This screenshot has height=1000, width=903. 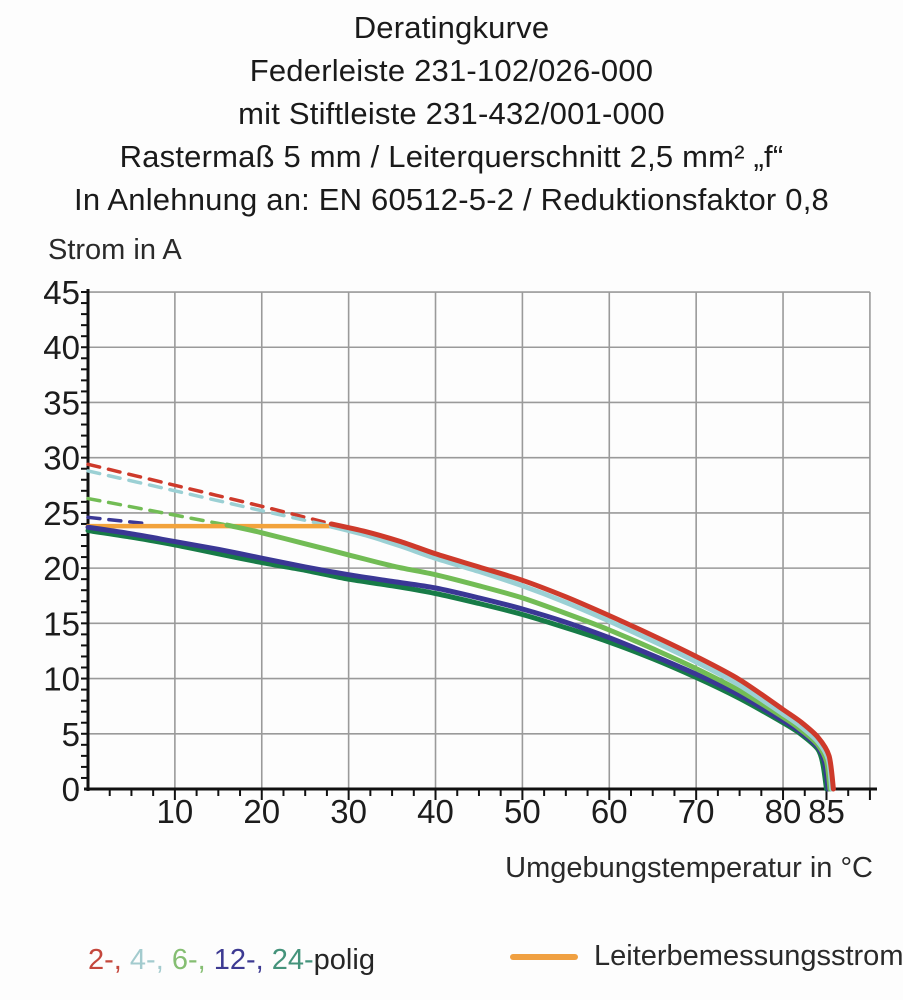 I want to click on poles-legend-item-3: 12-,, so click(x=242, y=960).